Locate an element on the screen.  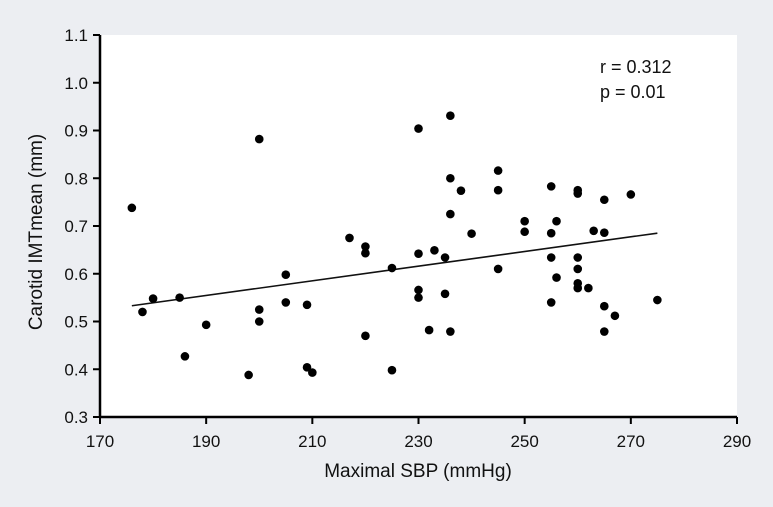
y-tick-label: 1.1 is located at coordinates (76, 35).